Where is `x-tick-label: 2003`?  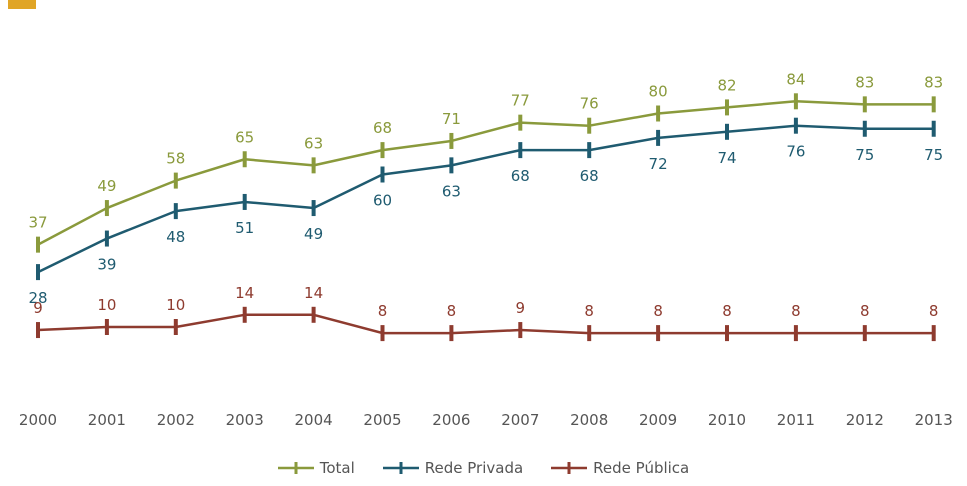
x-tick-label: 2003 is located at coordinates (245, 420).